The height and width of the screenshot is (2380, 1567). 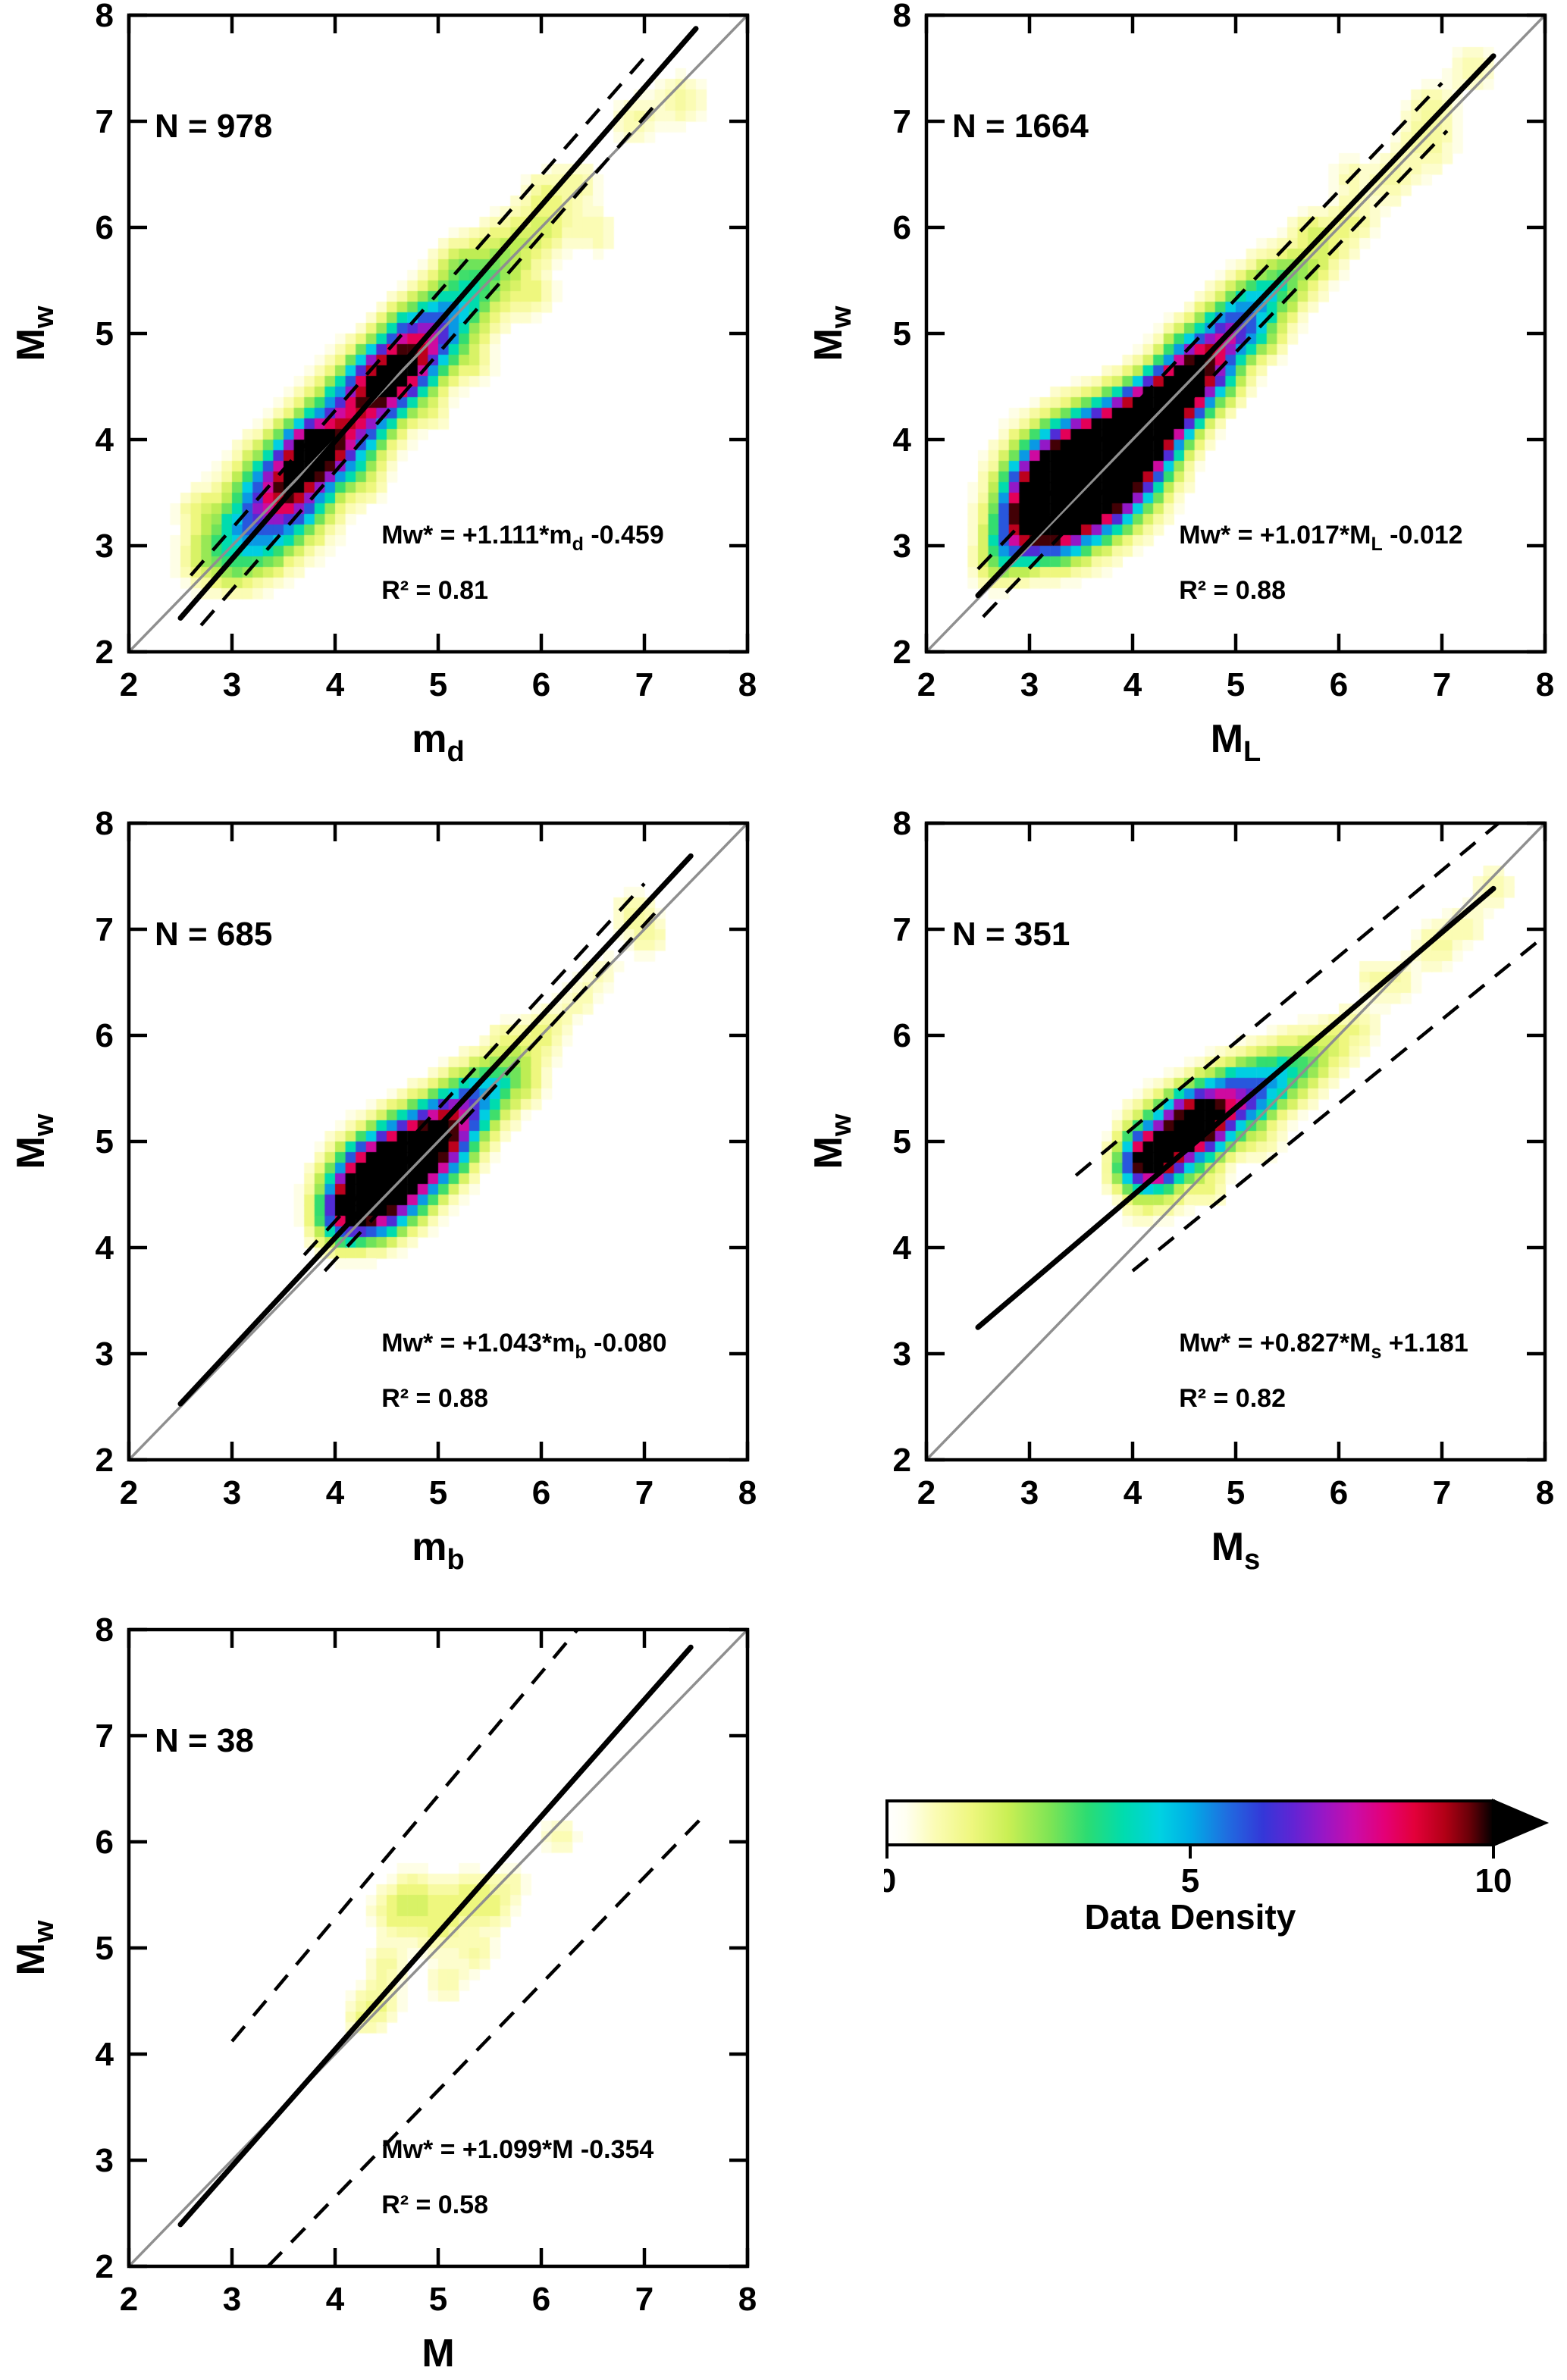 What do you see at coordinates (1020, 127) in the screenshot?
I see `sample-count-label: N = 1664` at bounding box center [1020, 127].